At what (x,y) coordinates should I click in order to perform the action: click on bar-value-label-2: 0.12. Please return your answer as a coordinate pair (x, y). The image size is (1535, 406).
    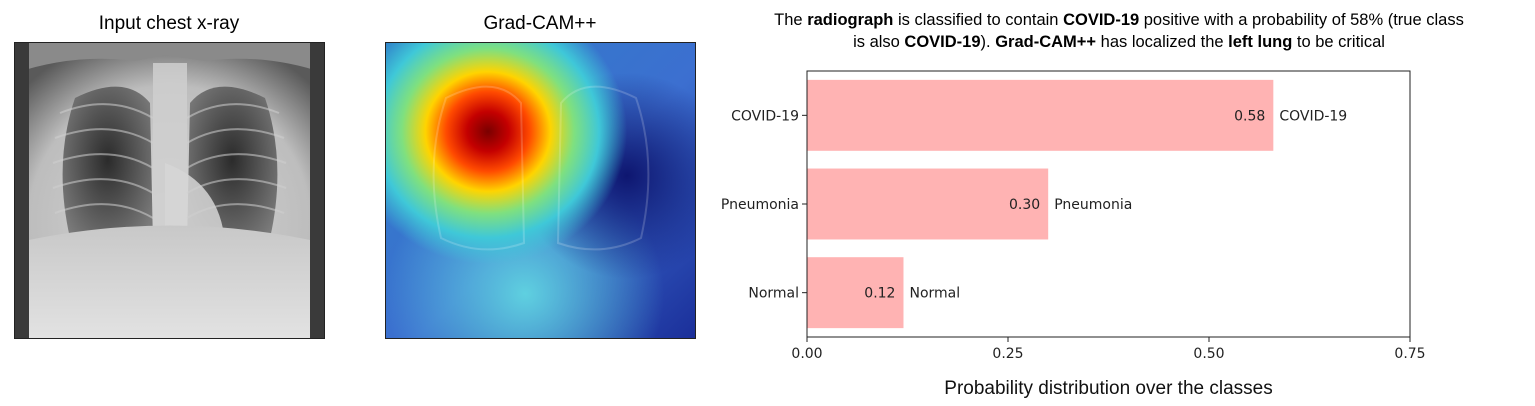
    Looking at the image, I should click on (879, 294).